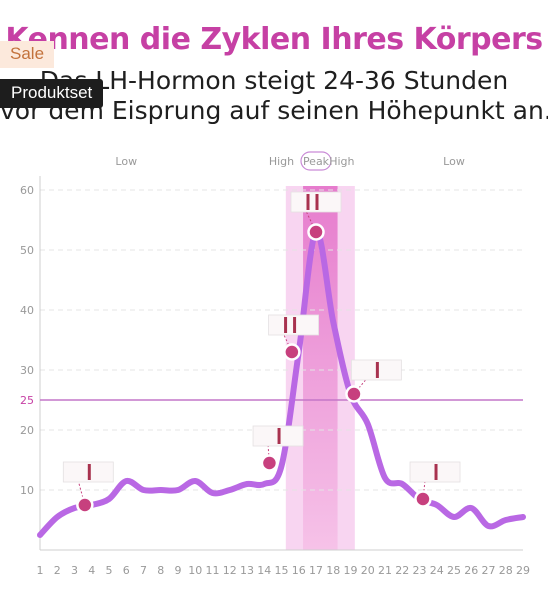 The image size is (548, 600). What do you see at coordinates (247, 570) in the screenshot?
I see `x-tick-label: 13` at bounding box center [247, 570].